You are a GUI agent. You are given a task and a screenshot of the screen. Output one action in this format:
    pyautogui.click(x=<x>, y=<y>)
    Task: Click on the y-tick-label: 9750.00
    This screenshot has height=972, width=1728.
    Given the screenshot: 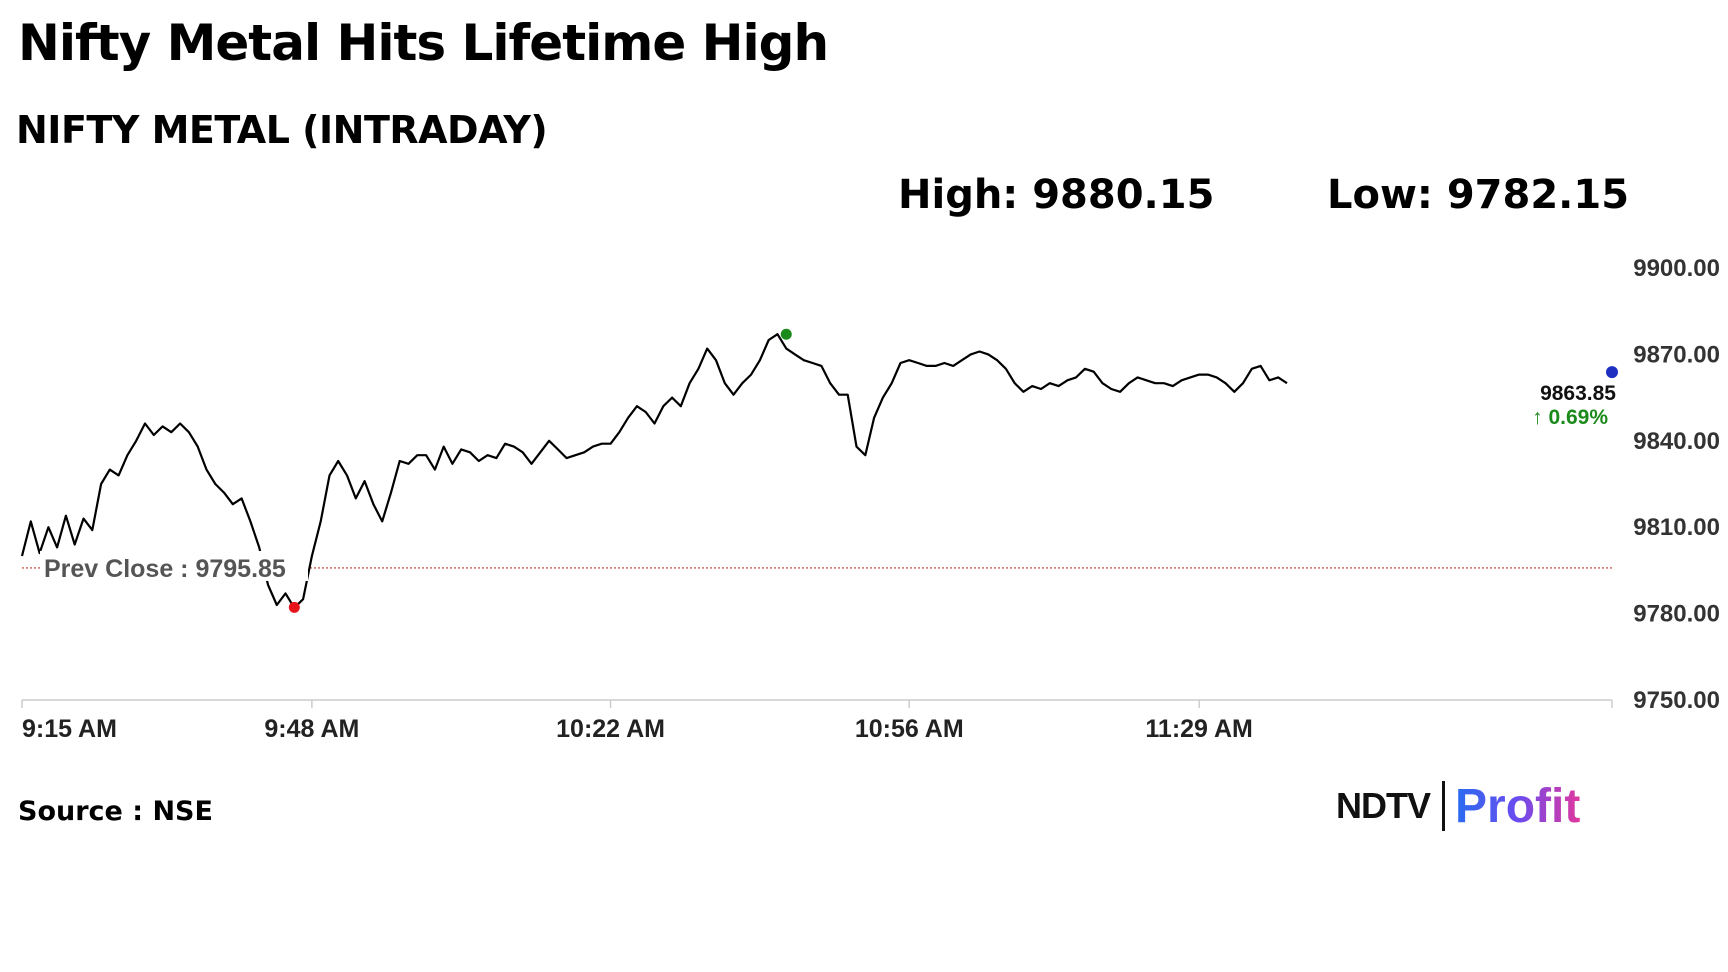 What is the action you would take?
    pyautogui.click(x=1676, y=700)
    